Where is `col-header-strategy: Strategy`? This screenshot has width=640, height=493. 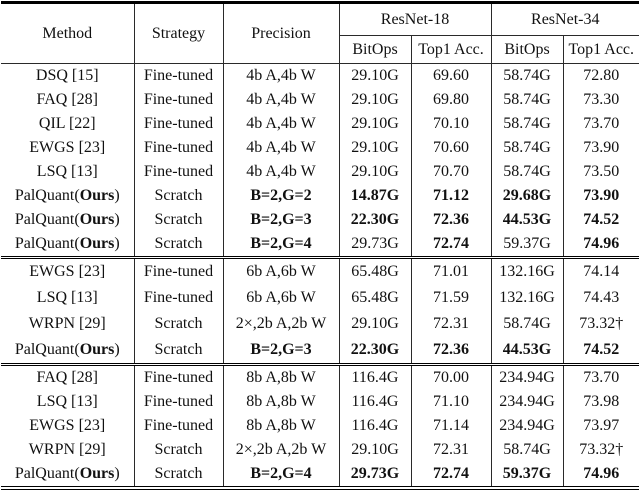 col-header-strategy: Strategy is located at coordinates (178, 33).